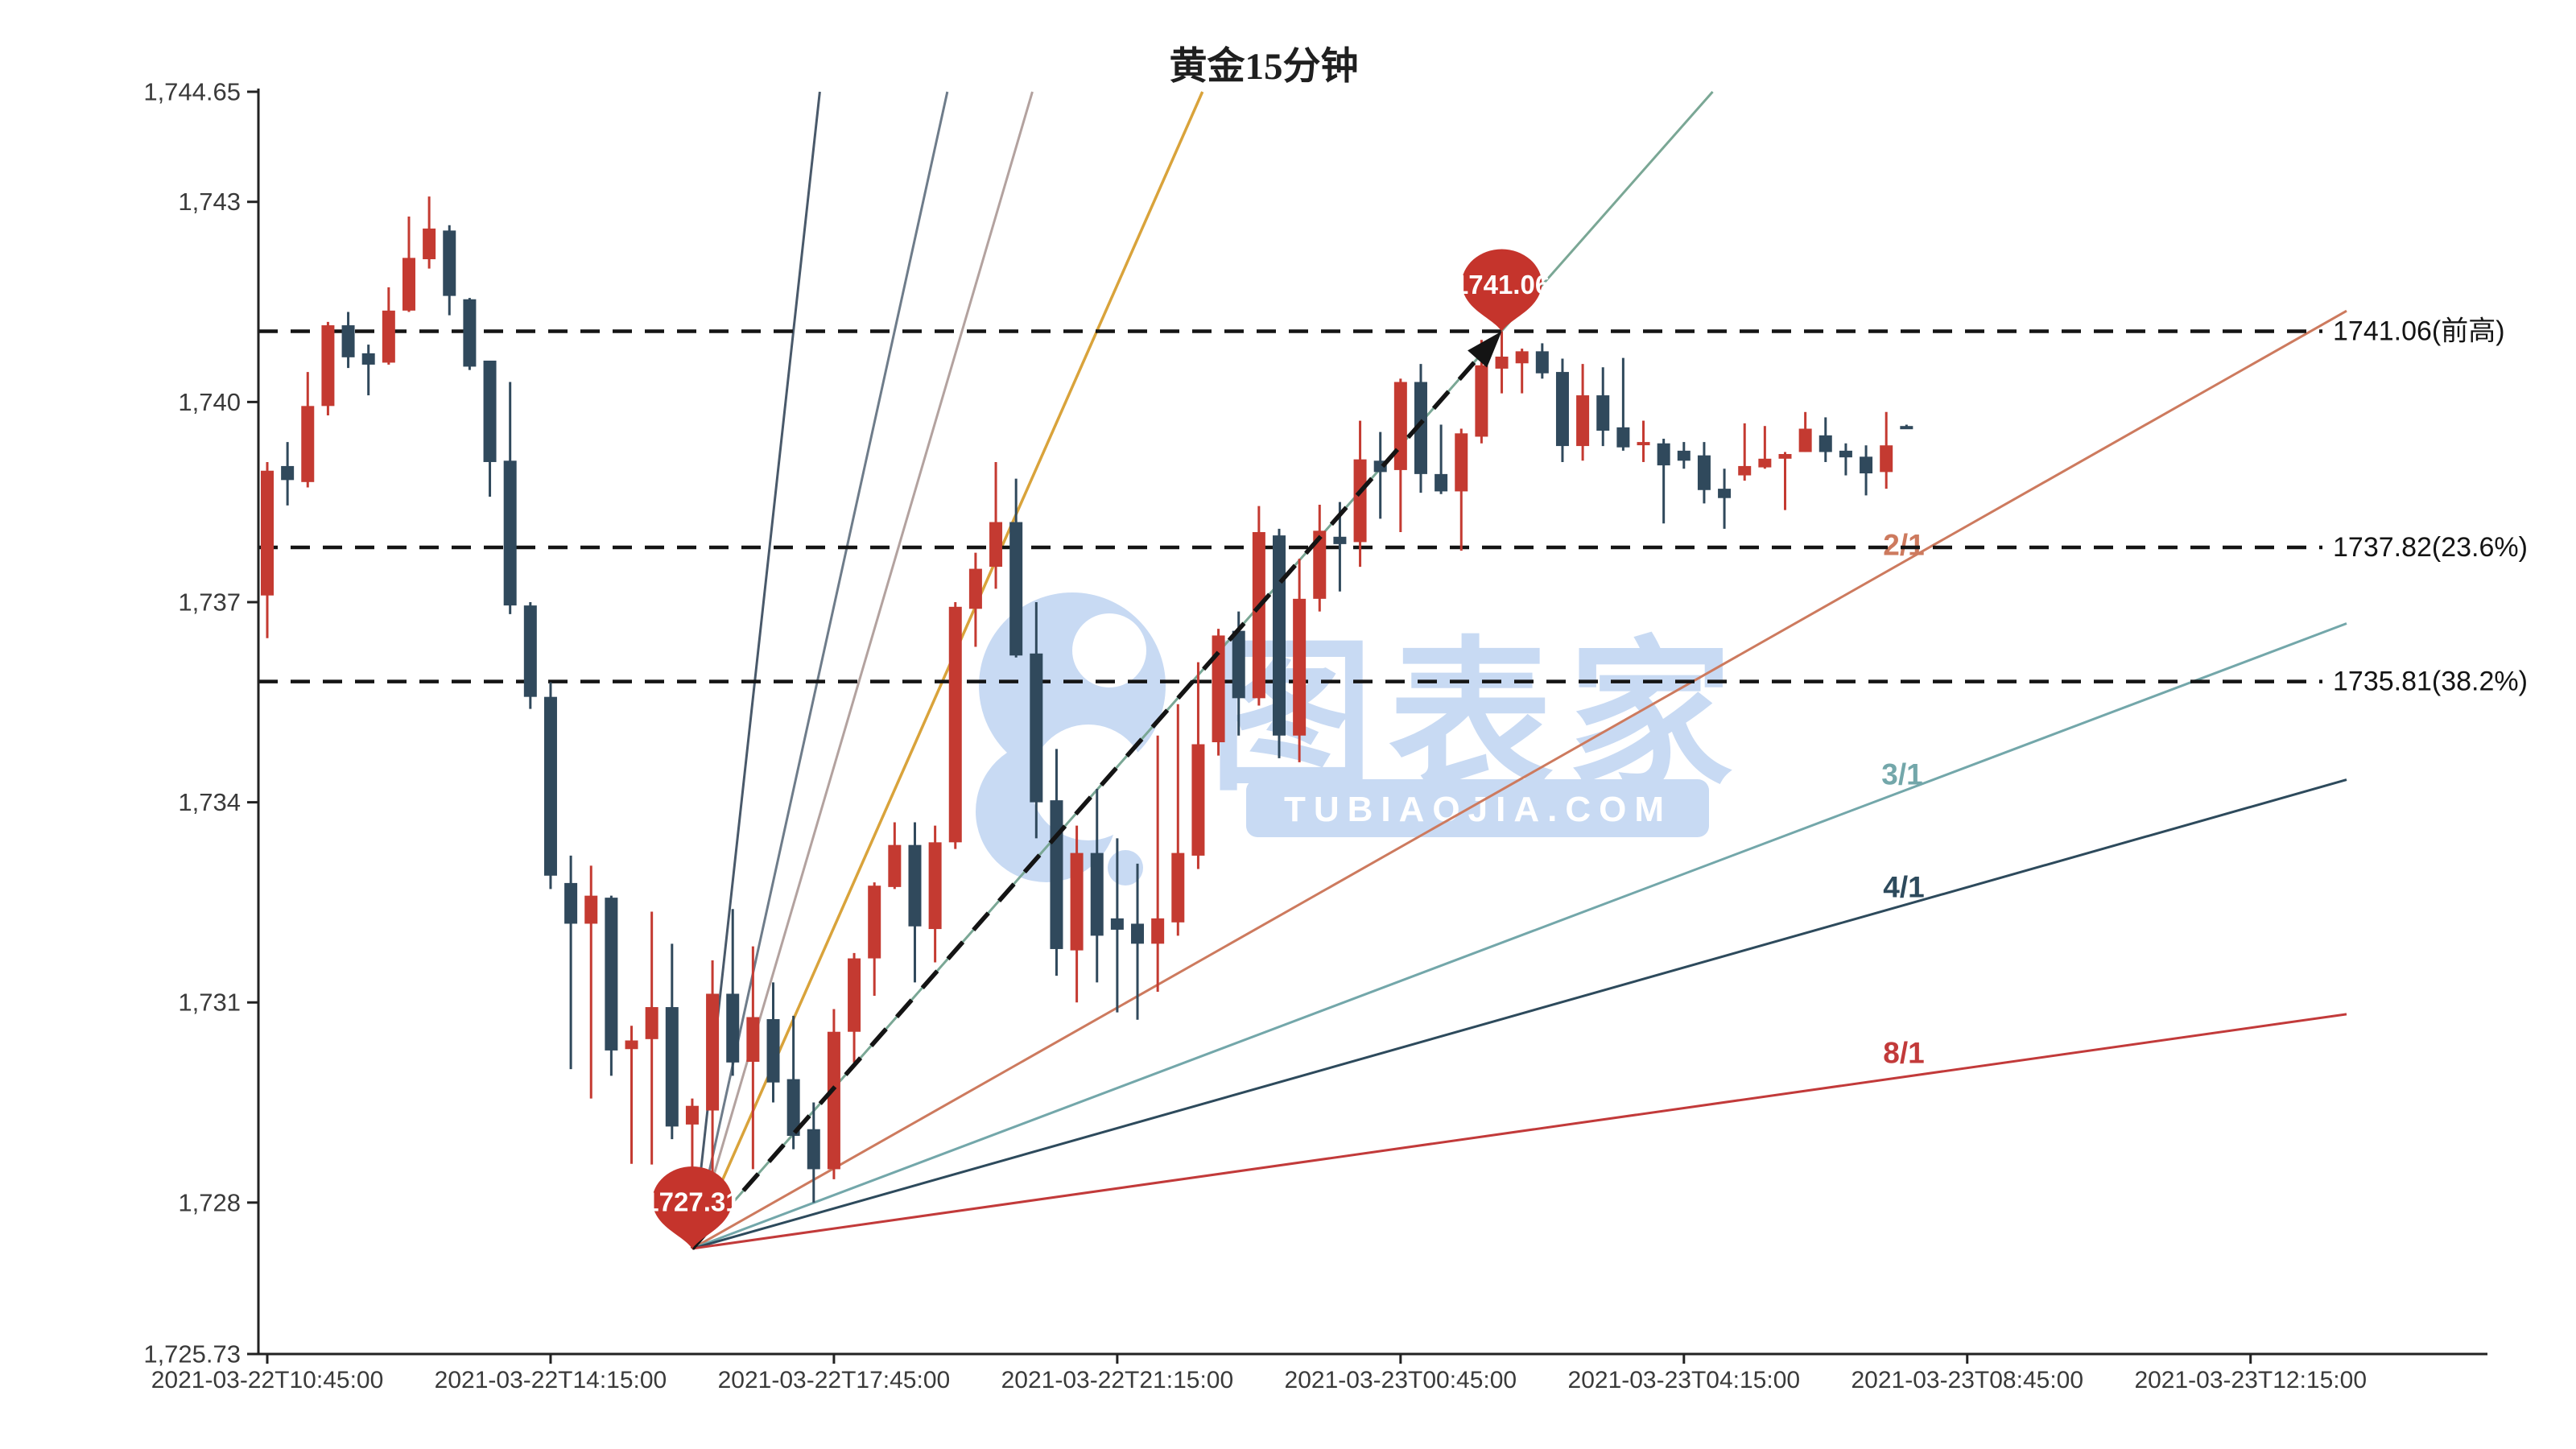 The height and width of the screenshot is (1449, 2576). I want to click on level-label: 1735.81(38.2%), so click(2430, 682).